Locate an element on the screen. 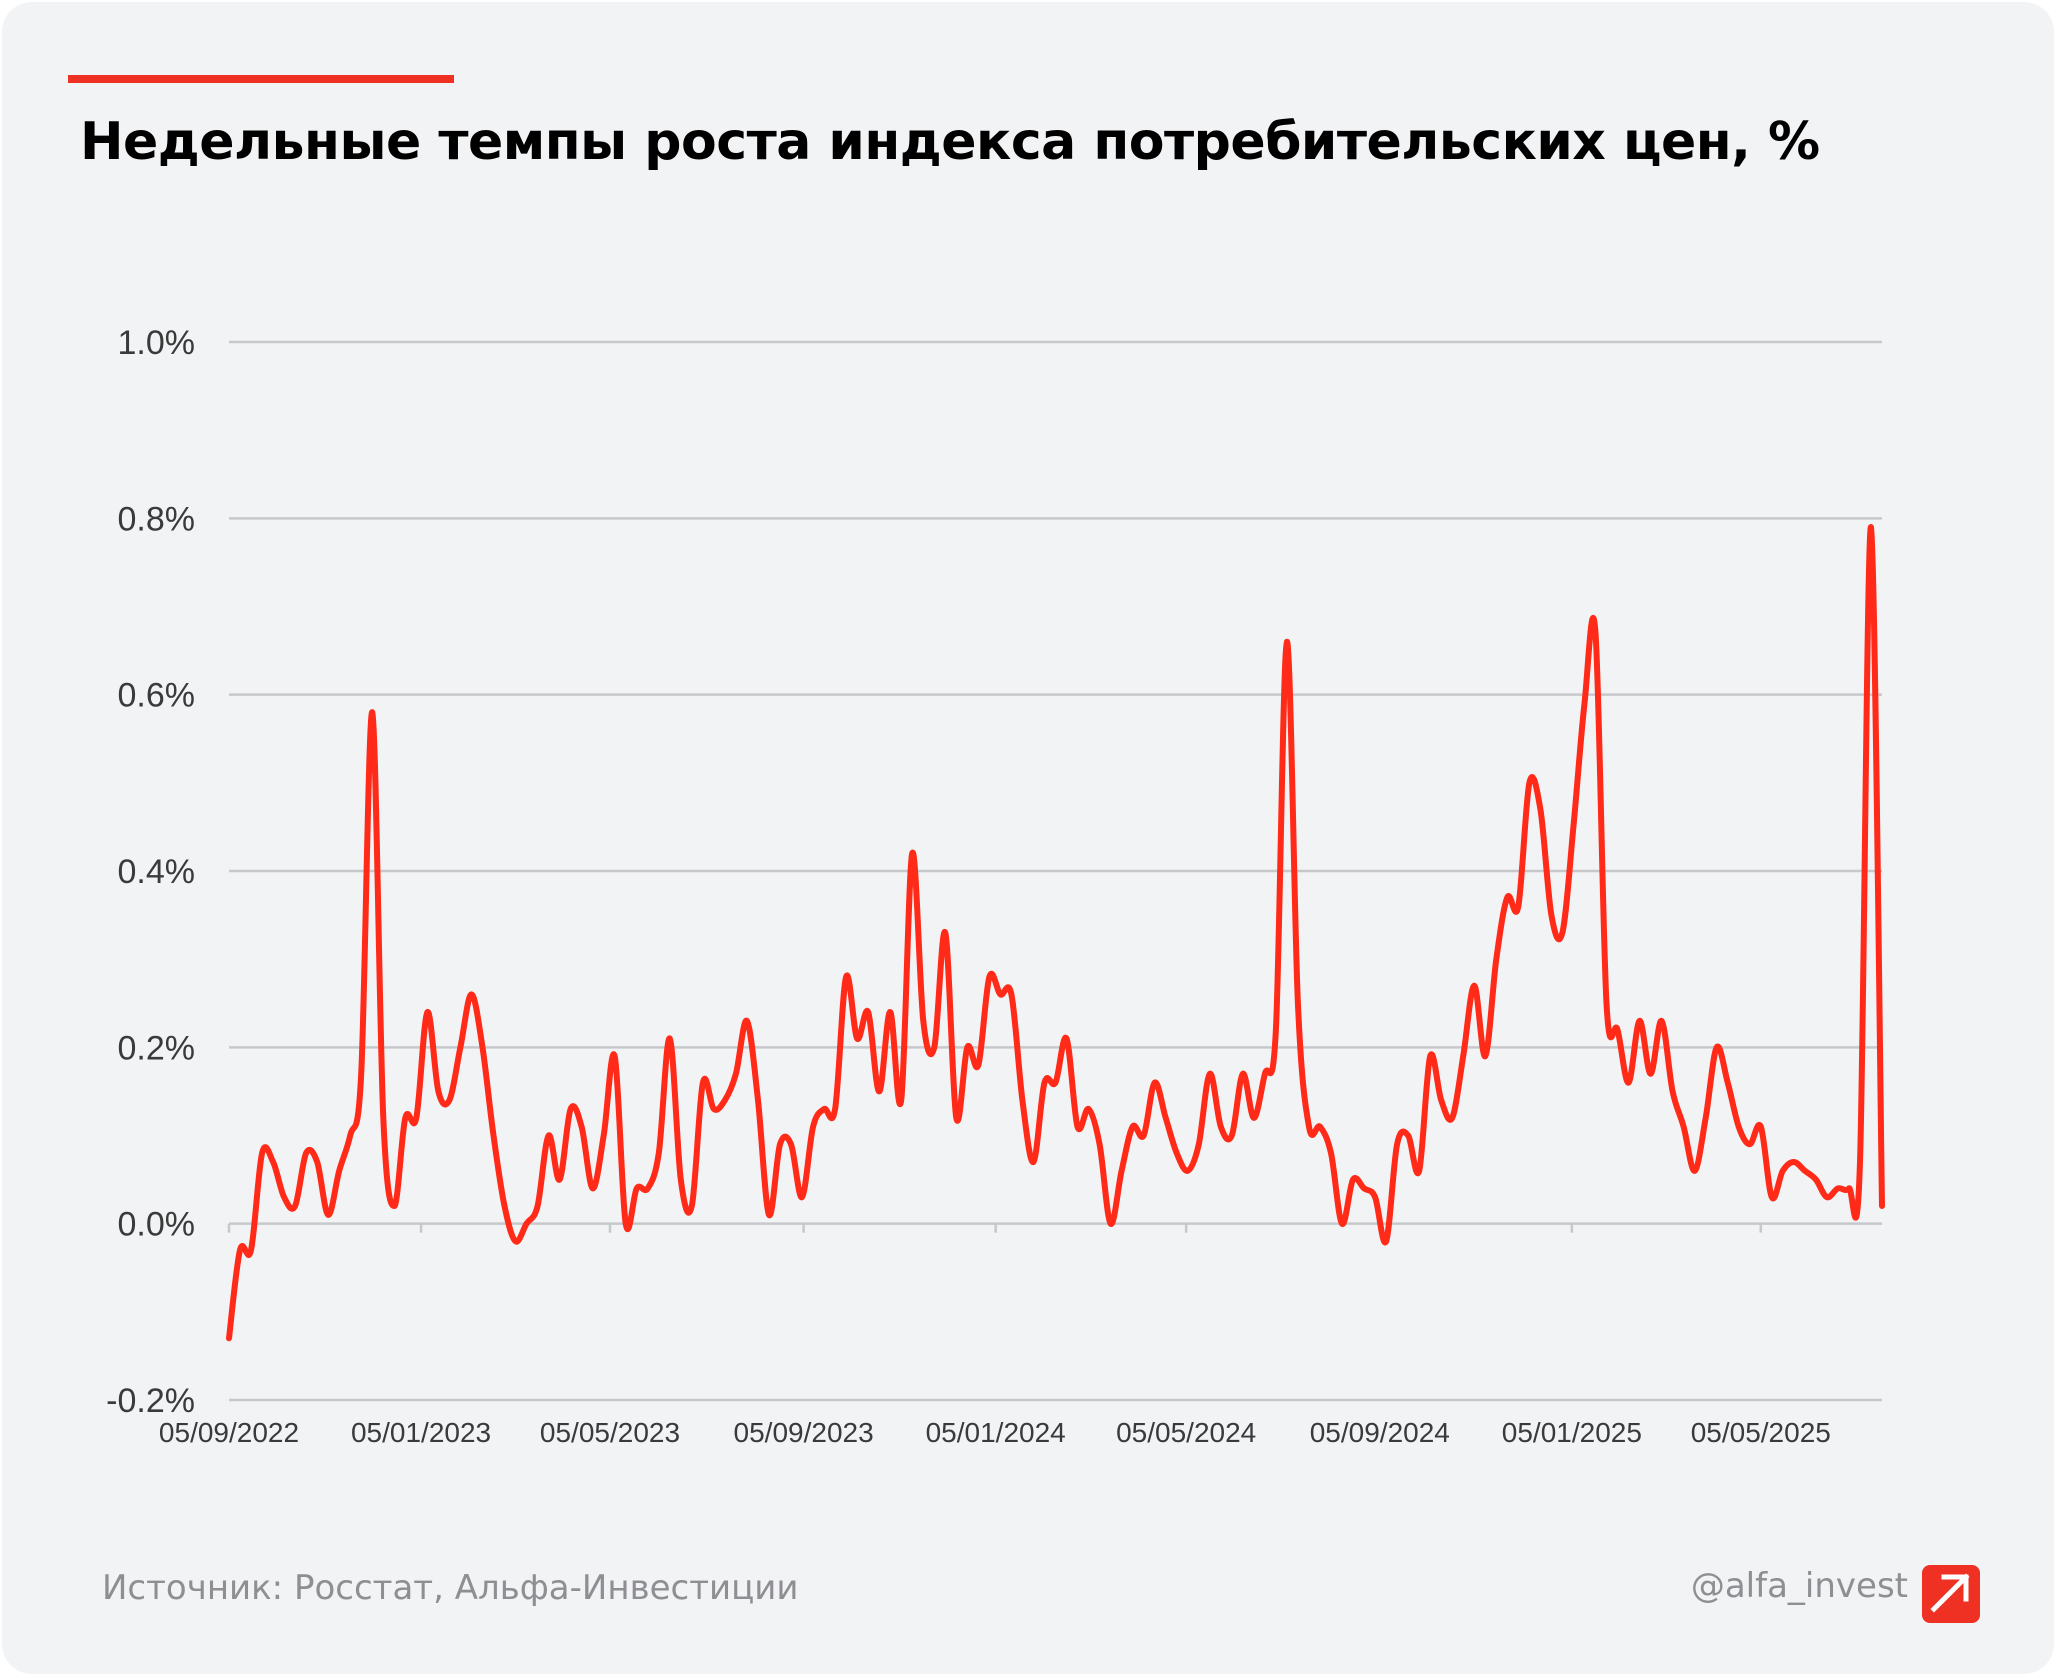 The height and width of the screenshot is (1678, 2060). source-note: Источник: Росстат, Альфа-Инвестиции is located at coordinates (450, 1588).